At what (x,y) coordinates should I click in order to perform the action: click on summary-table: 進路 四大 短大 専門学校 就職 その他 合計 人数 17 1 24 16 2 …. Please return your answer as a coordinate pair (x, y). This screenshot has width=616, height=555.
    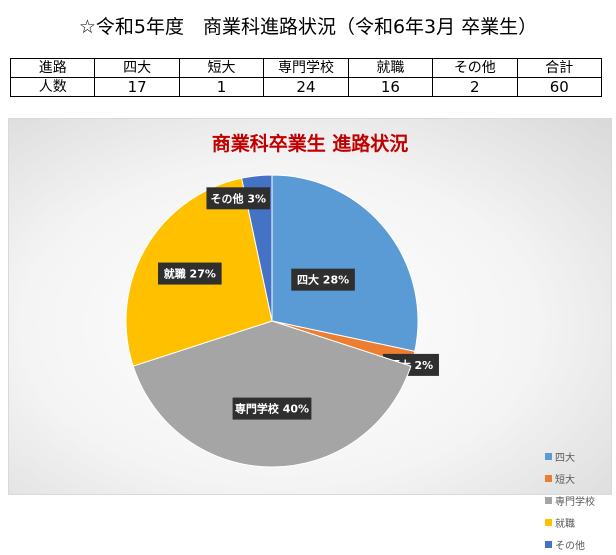
    Looking at the image, I should click on (306, 77).